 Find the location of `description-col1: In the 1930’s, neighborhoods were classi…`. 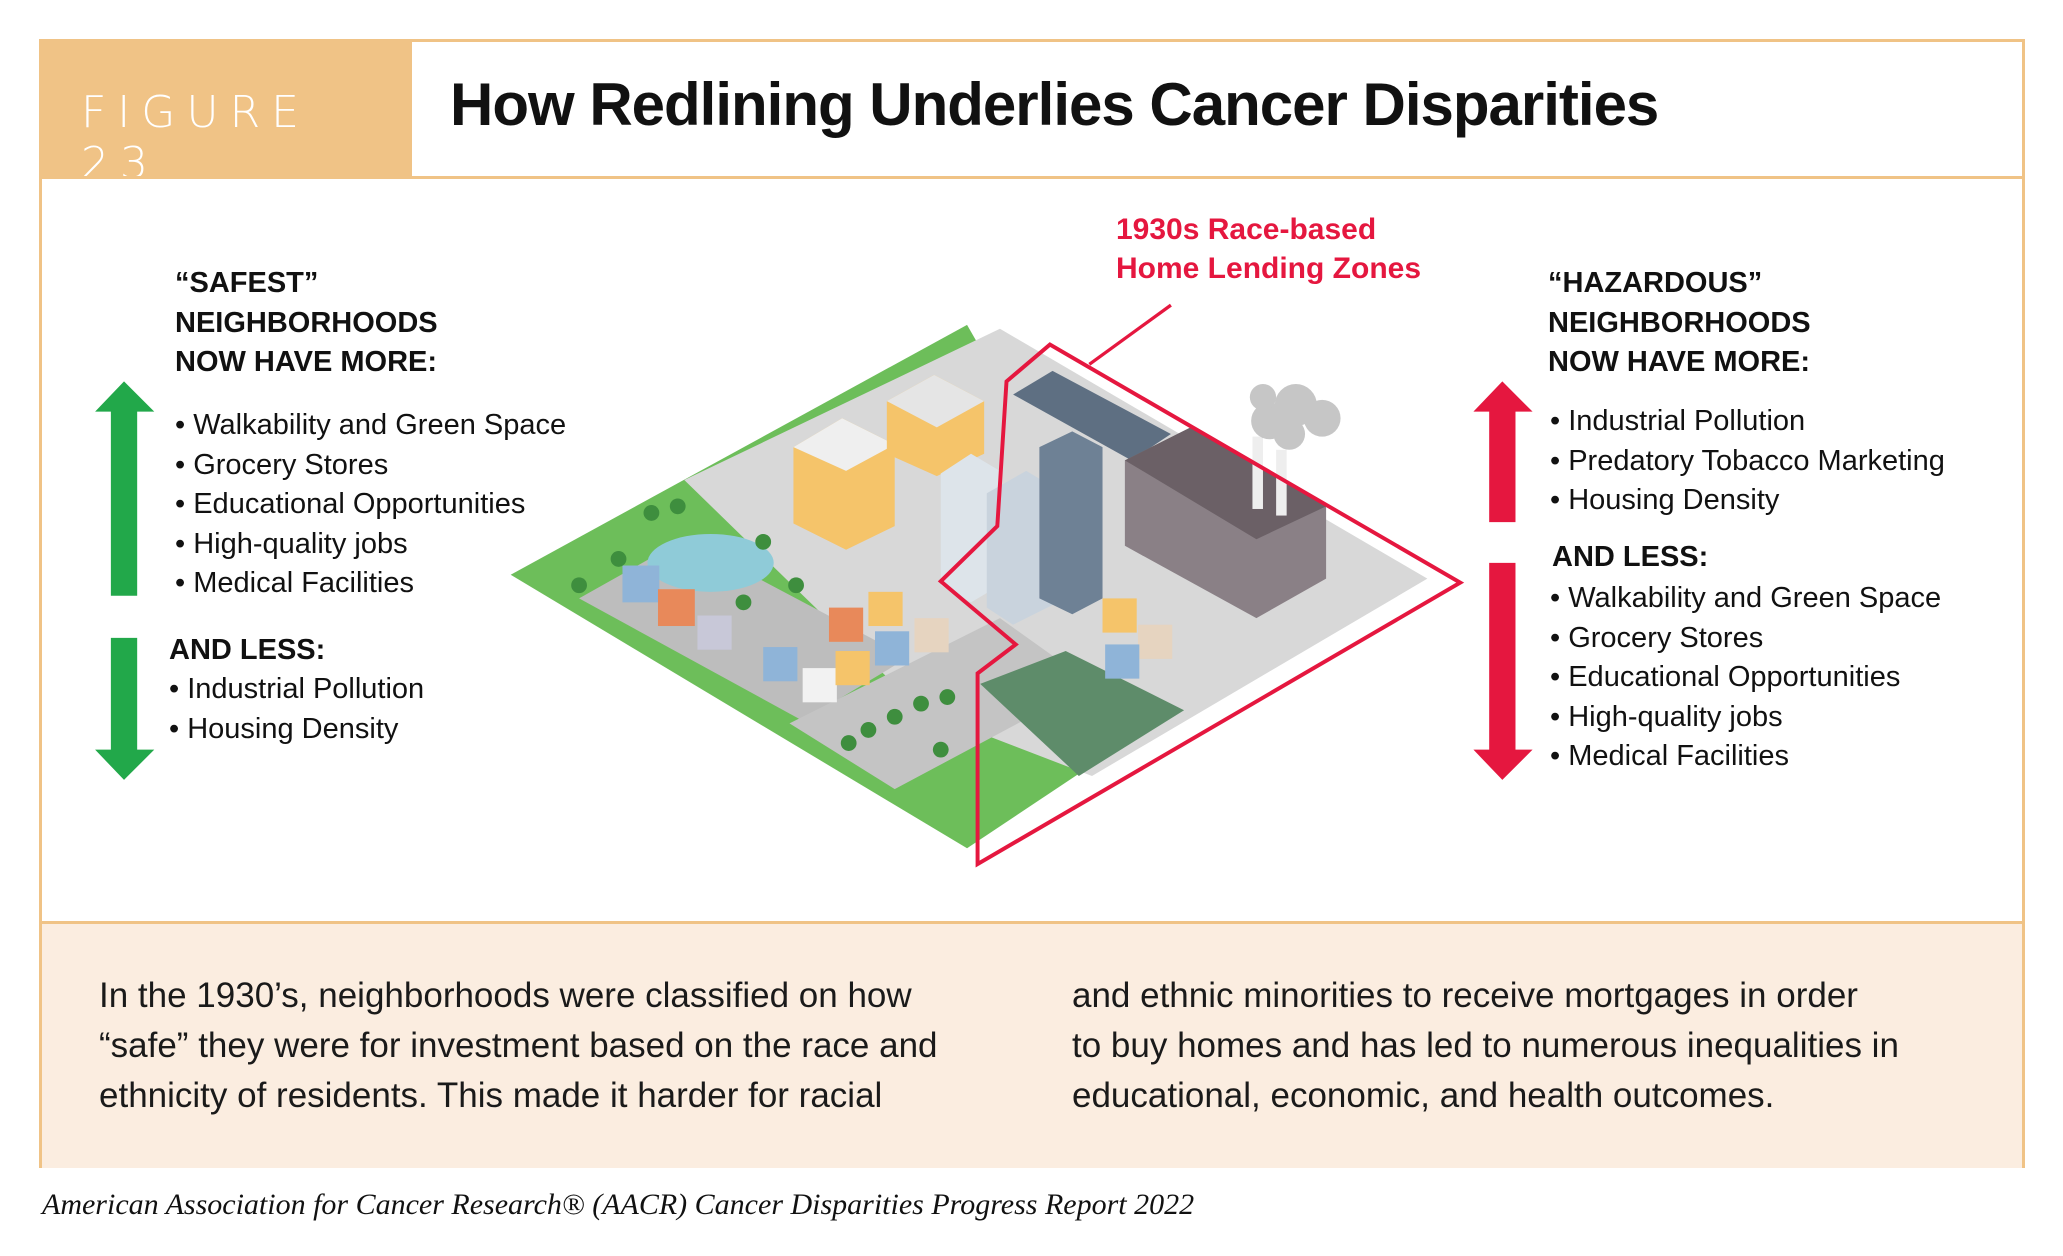

description-col1: In the 1930’s, neighborhoods were classi… is located at coordinates (518, 1046).